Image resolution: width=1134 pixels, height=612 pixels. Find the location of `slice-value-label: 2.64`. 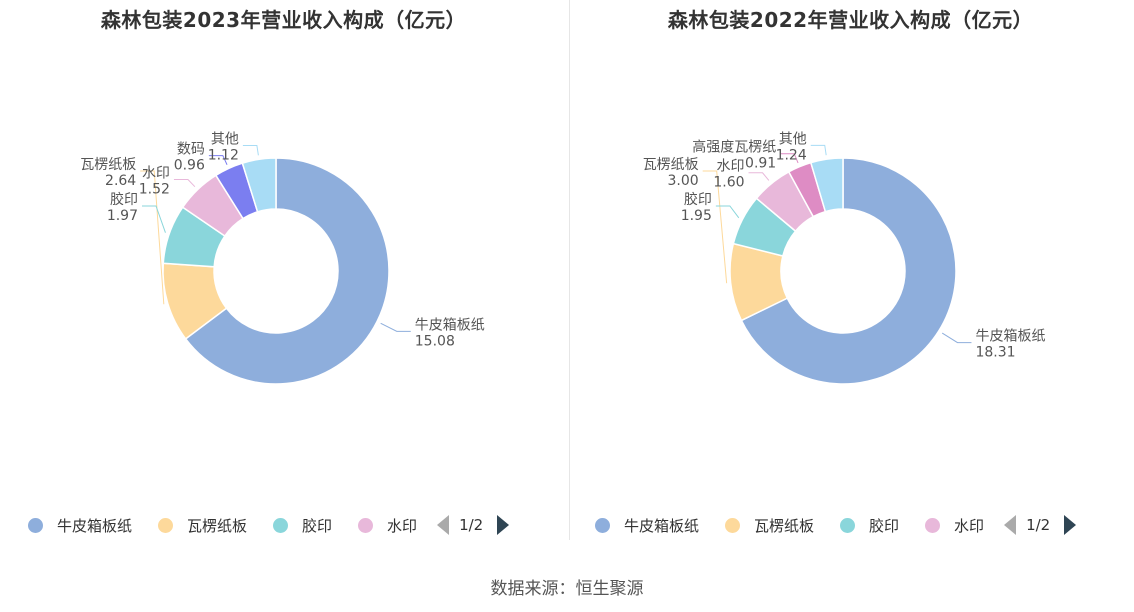

slice-value-label: 2.64 is located at coordinates (120, 181).